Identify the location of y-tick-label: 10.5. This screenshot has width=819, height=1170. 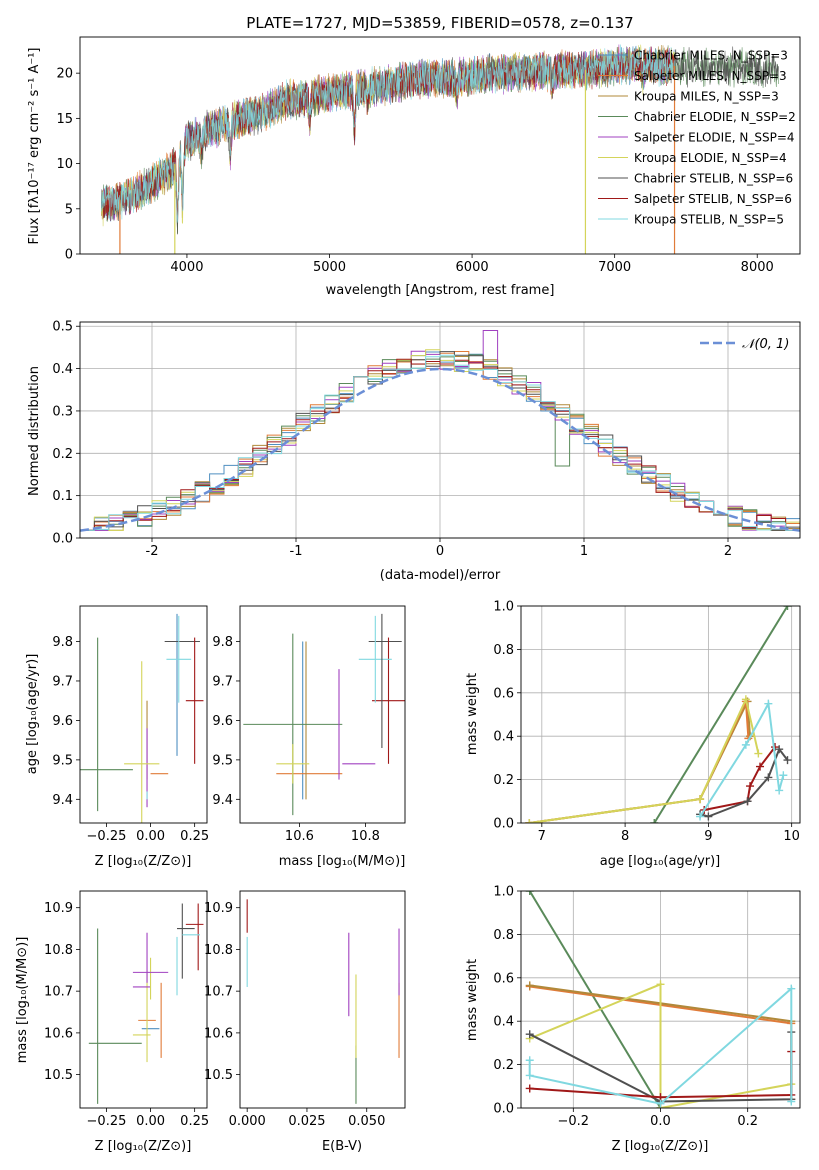
(58, 1075).